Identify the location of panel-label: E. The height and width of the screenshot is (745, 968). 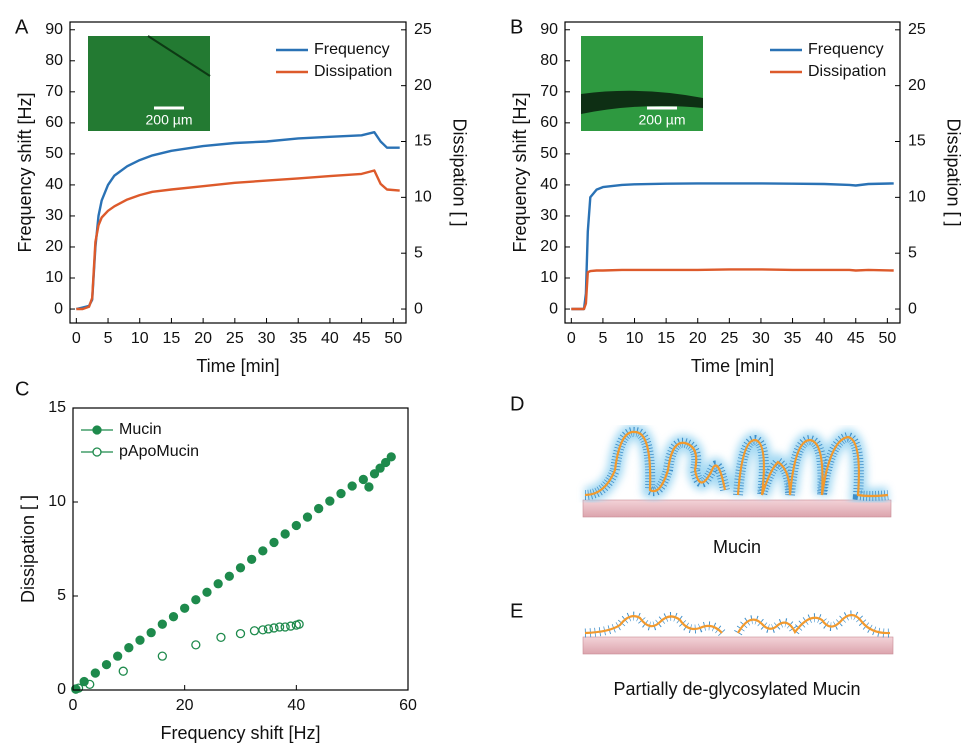
(516, 611).